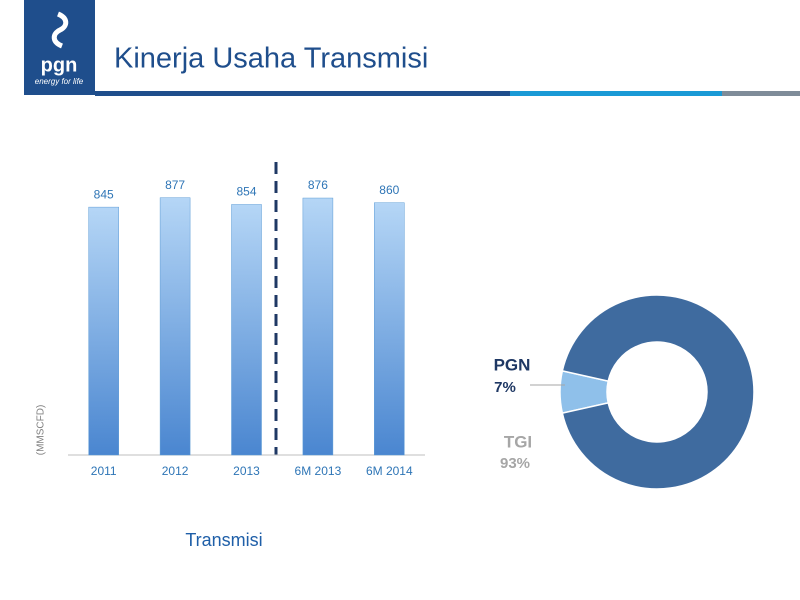 This screenshot has width=800, height=600. Describe the element at coordinates (658, 392) in the screenshot. I see `donut-slice` at that location.